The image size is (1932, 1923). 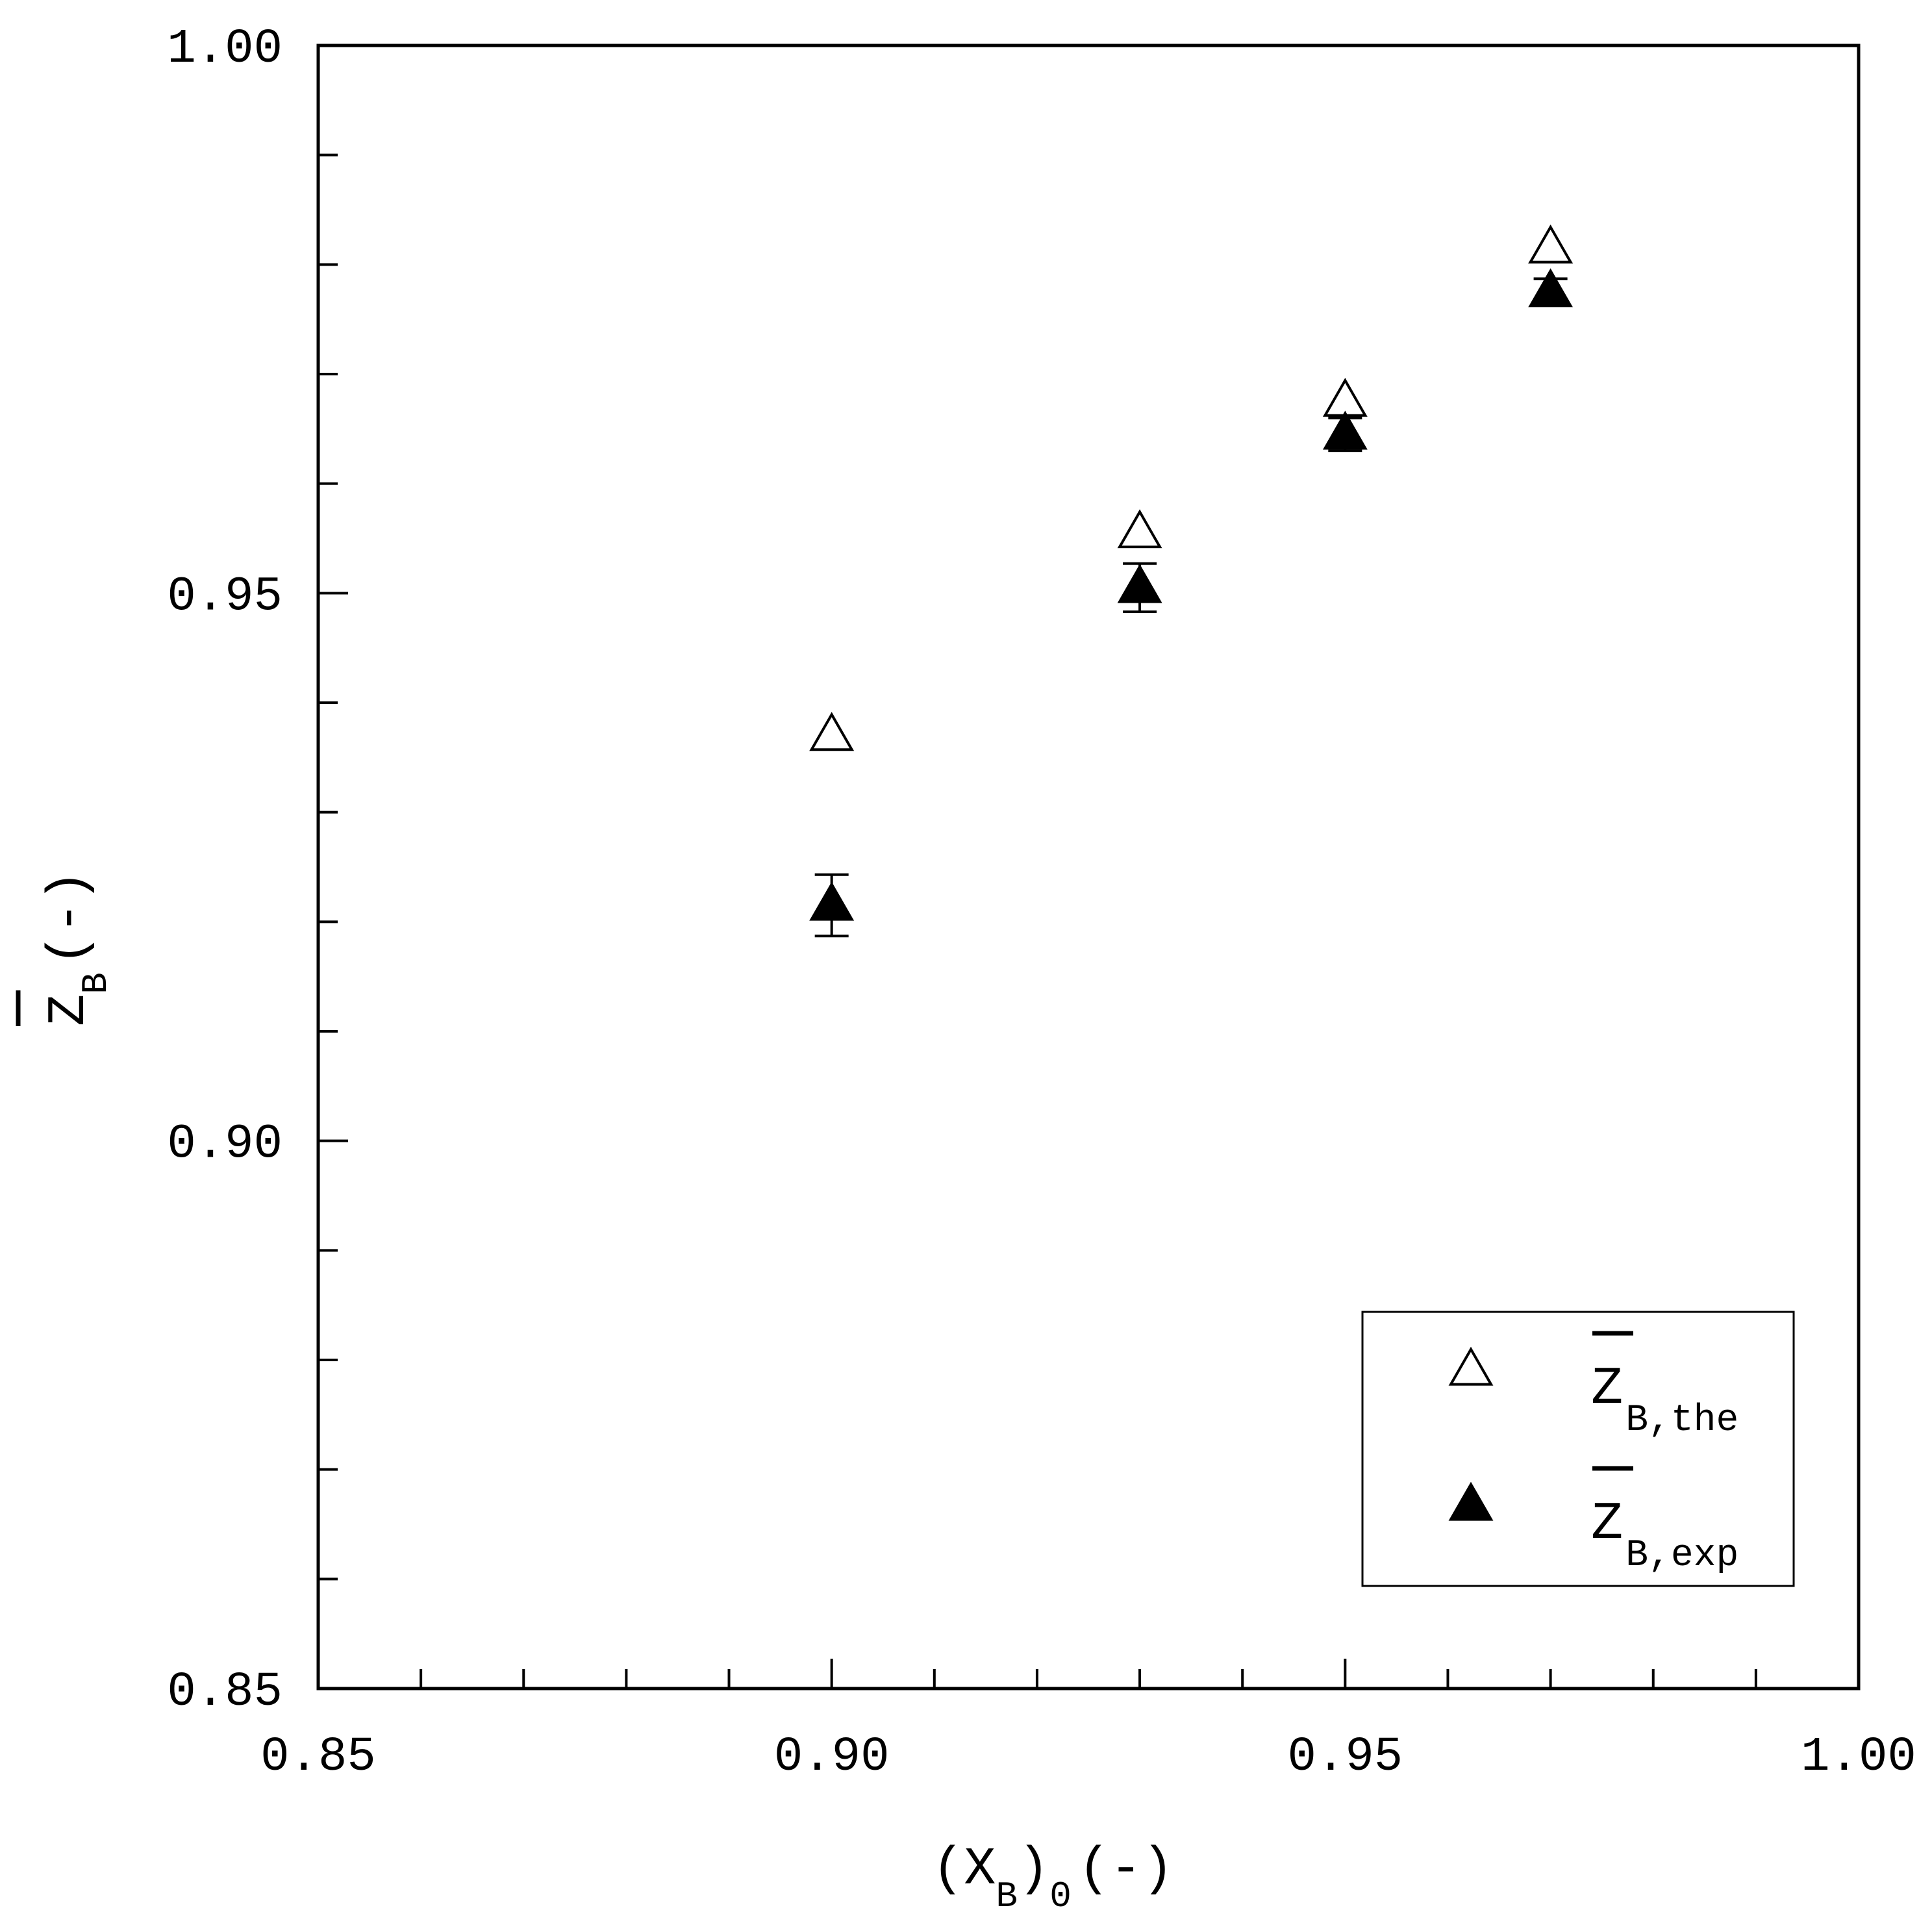 I want to click on legend-marker-the, so click(x=1471, y=1366).